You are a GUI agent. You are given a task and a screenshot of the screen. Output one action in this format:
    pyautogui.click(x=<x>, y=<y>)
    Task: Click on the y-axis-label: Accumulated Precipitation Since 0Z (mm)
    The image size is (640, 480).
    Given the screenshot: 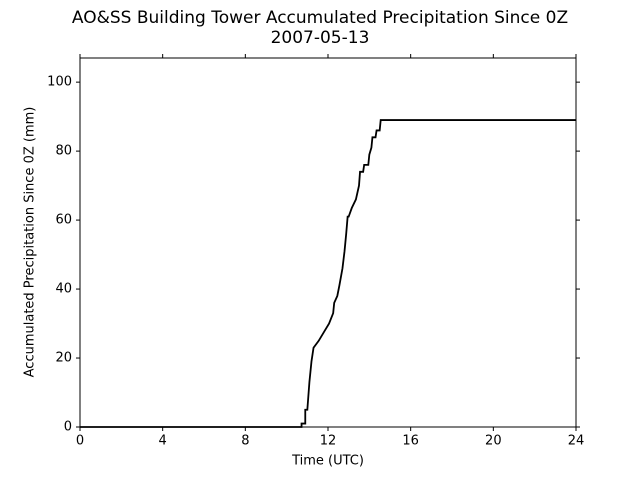 What is the action you would take?
    pyautogui.click(x=30, y=242)
    